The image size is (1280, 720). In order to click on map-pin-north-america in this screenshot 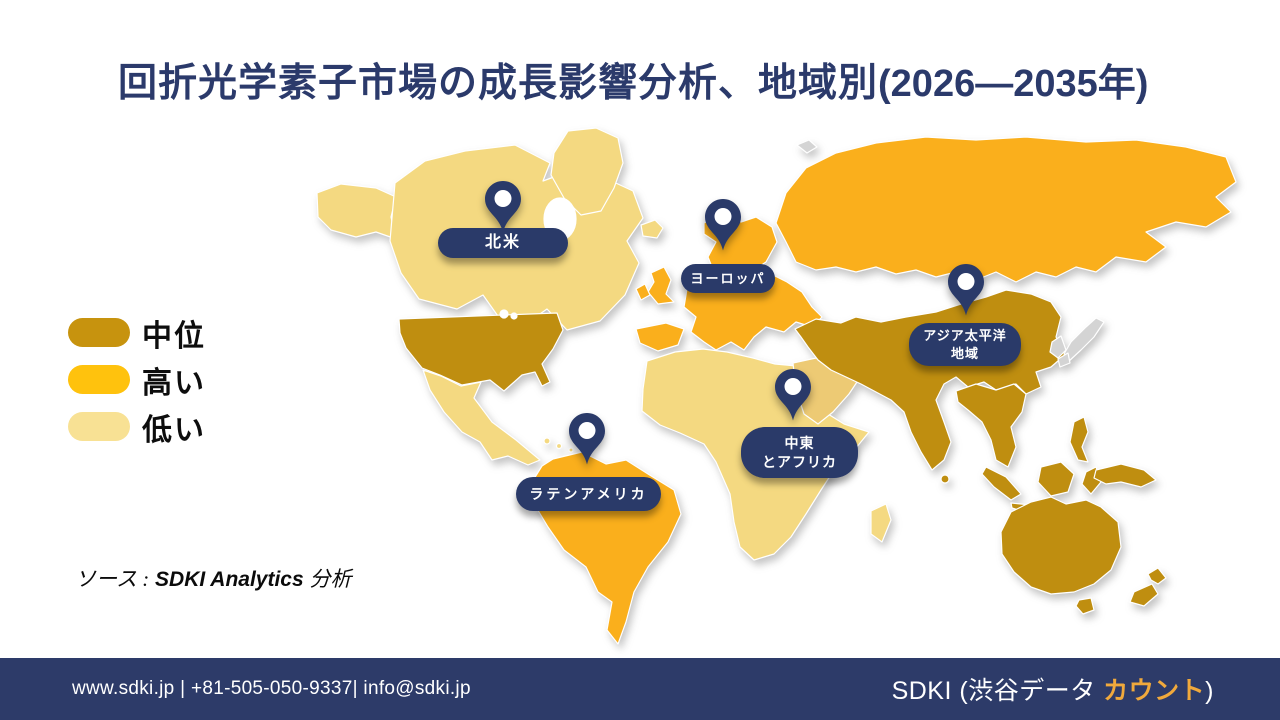, I will do `click(503, 210)`.